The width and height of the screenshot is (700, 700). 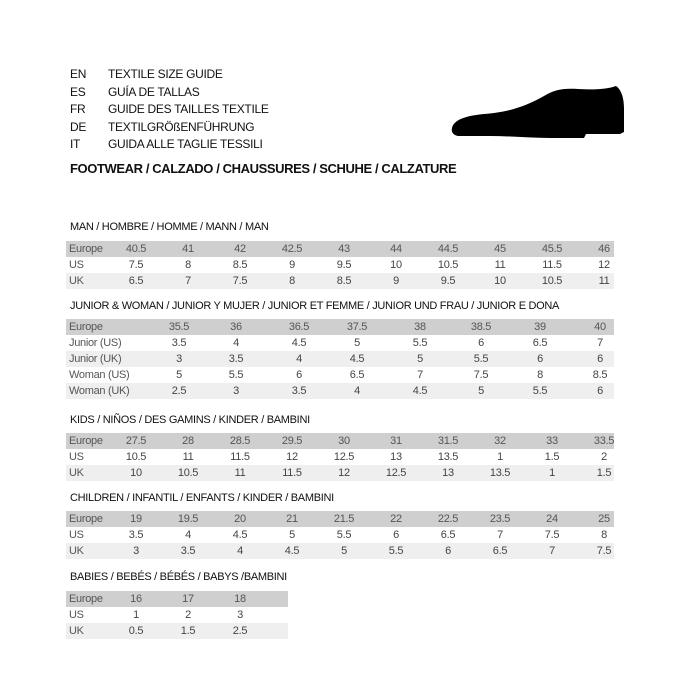 What do you see at coordinates (340, 327) in the screenshot?
I see `table-header-row: Europe 35.5 36 36.5 37.5 38 38.5 39 40` at bounding box center [340, 327].